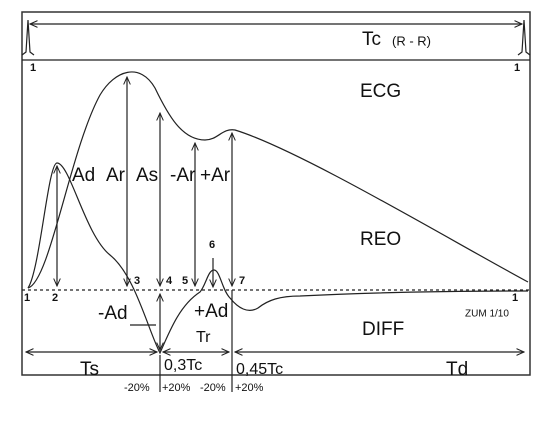  Describe the element at coordinates (55, 298) in the screenshot. I see `marker: 2` at that location.